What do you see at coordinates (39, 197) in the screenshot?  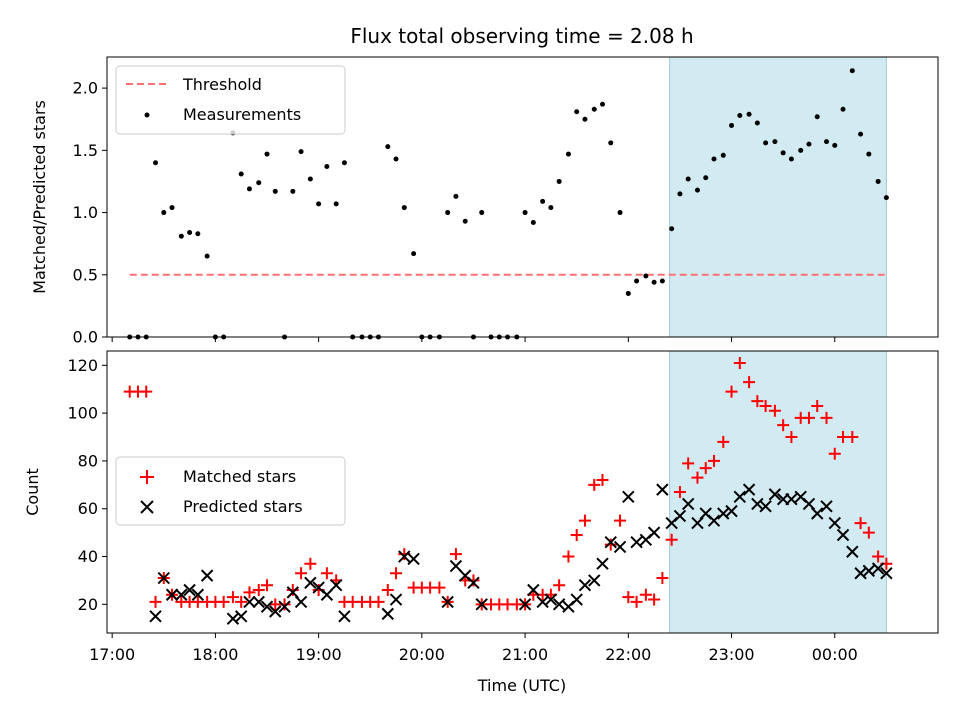 I see `top-y-axis-label: Matched/Predicted stars` at bounding box center [39, 197].